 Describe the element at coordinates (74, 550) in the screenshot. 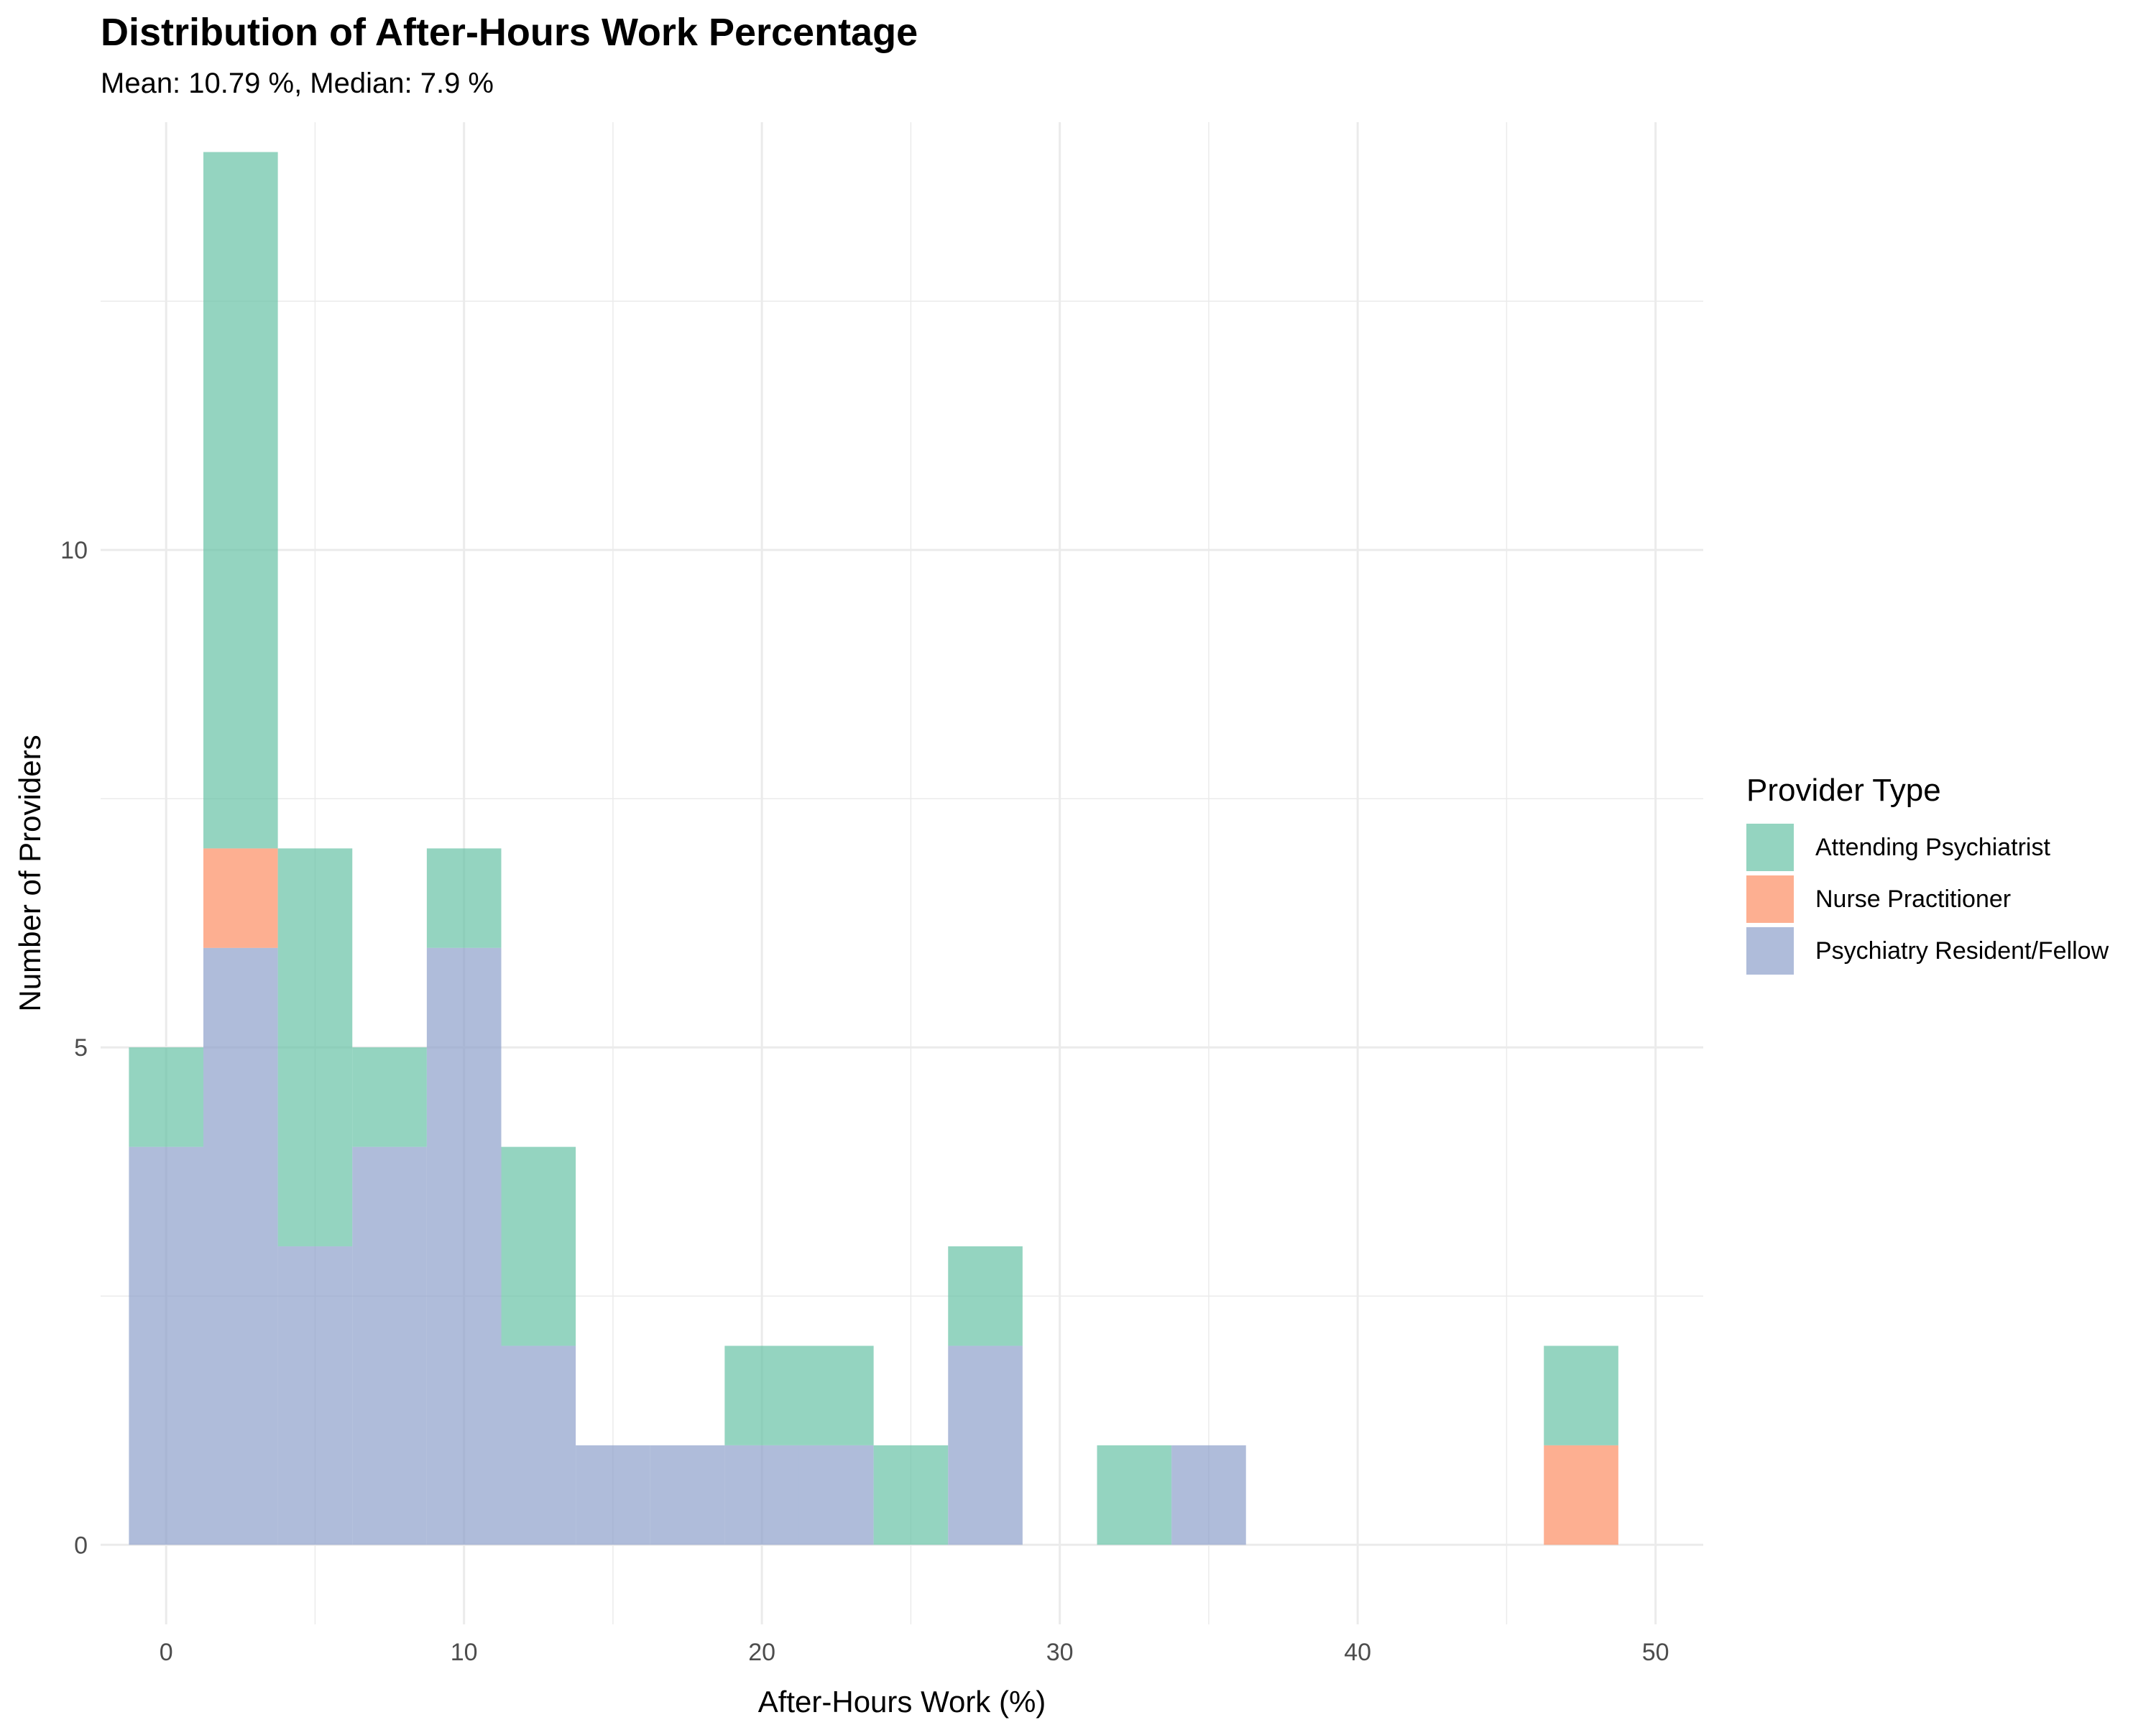

I see `y-tick-label: 10` at that location.